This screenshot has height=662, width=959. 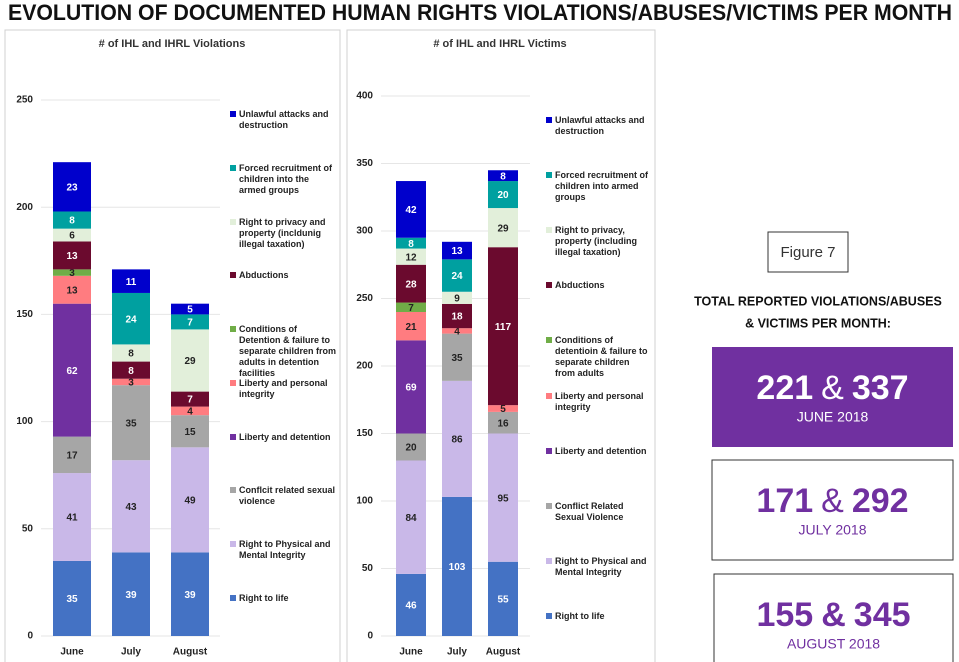 I want to click on data-label: 69, so click(x=411, y=388).